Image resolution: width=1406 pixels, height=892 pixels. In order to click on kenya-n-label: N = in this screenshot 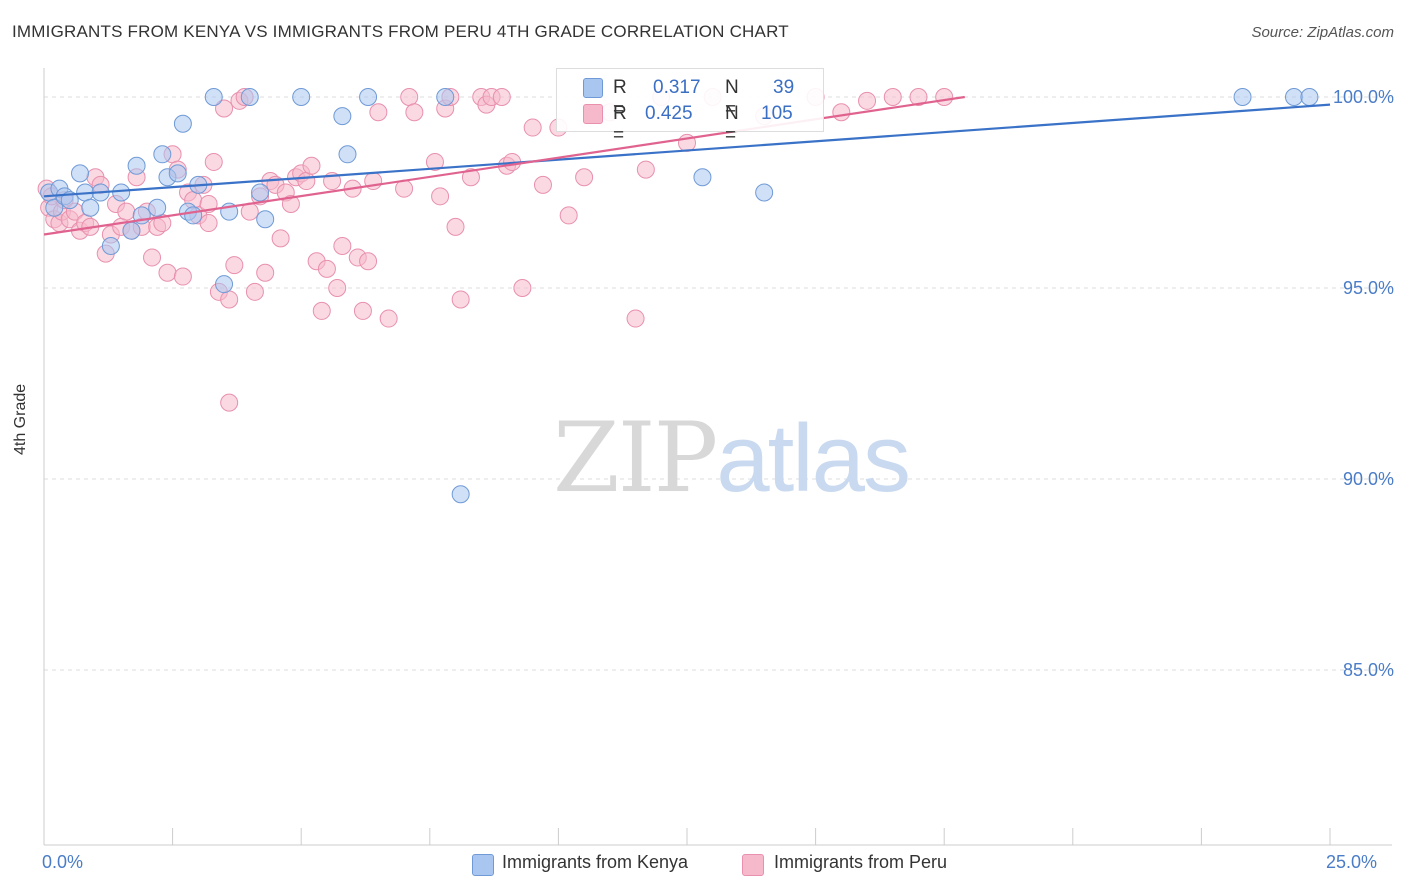, I will do `click(732, 98)`.